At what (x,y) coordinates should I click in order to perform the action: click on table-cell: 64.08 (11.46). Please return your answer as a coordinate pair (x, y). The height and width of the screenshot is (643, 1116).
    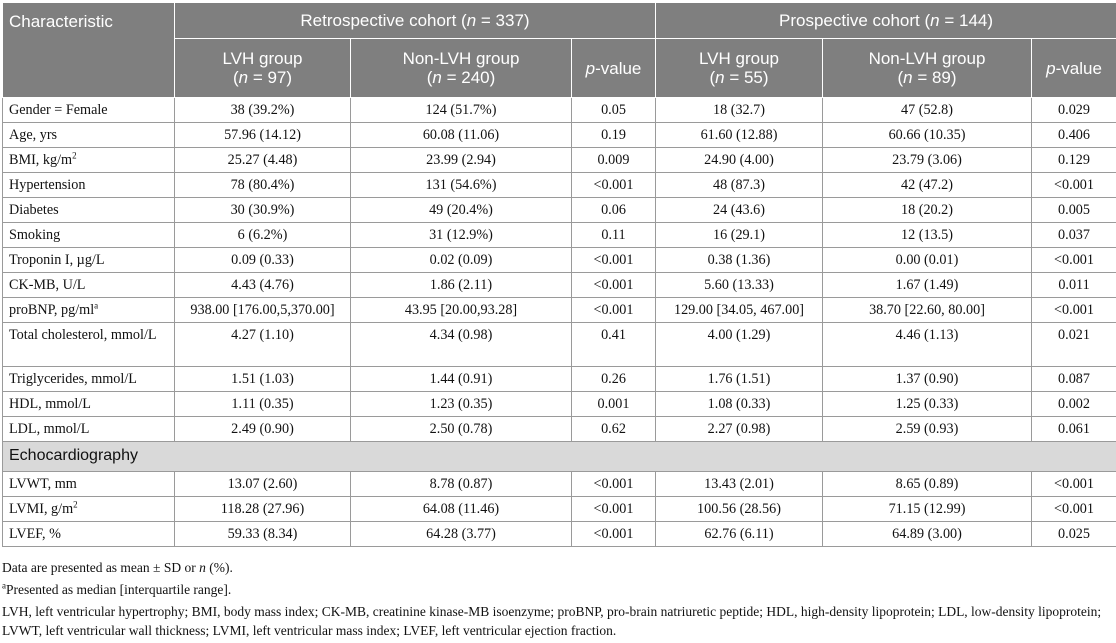
    Looking at the image, I should click on (461, 509).